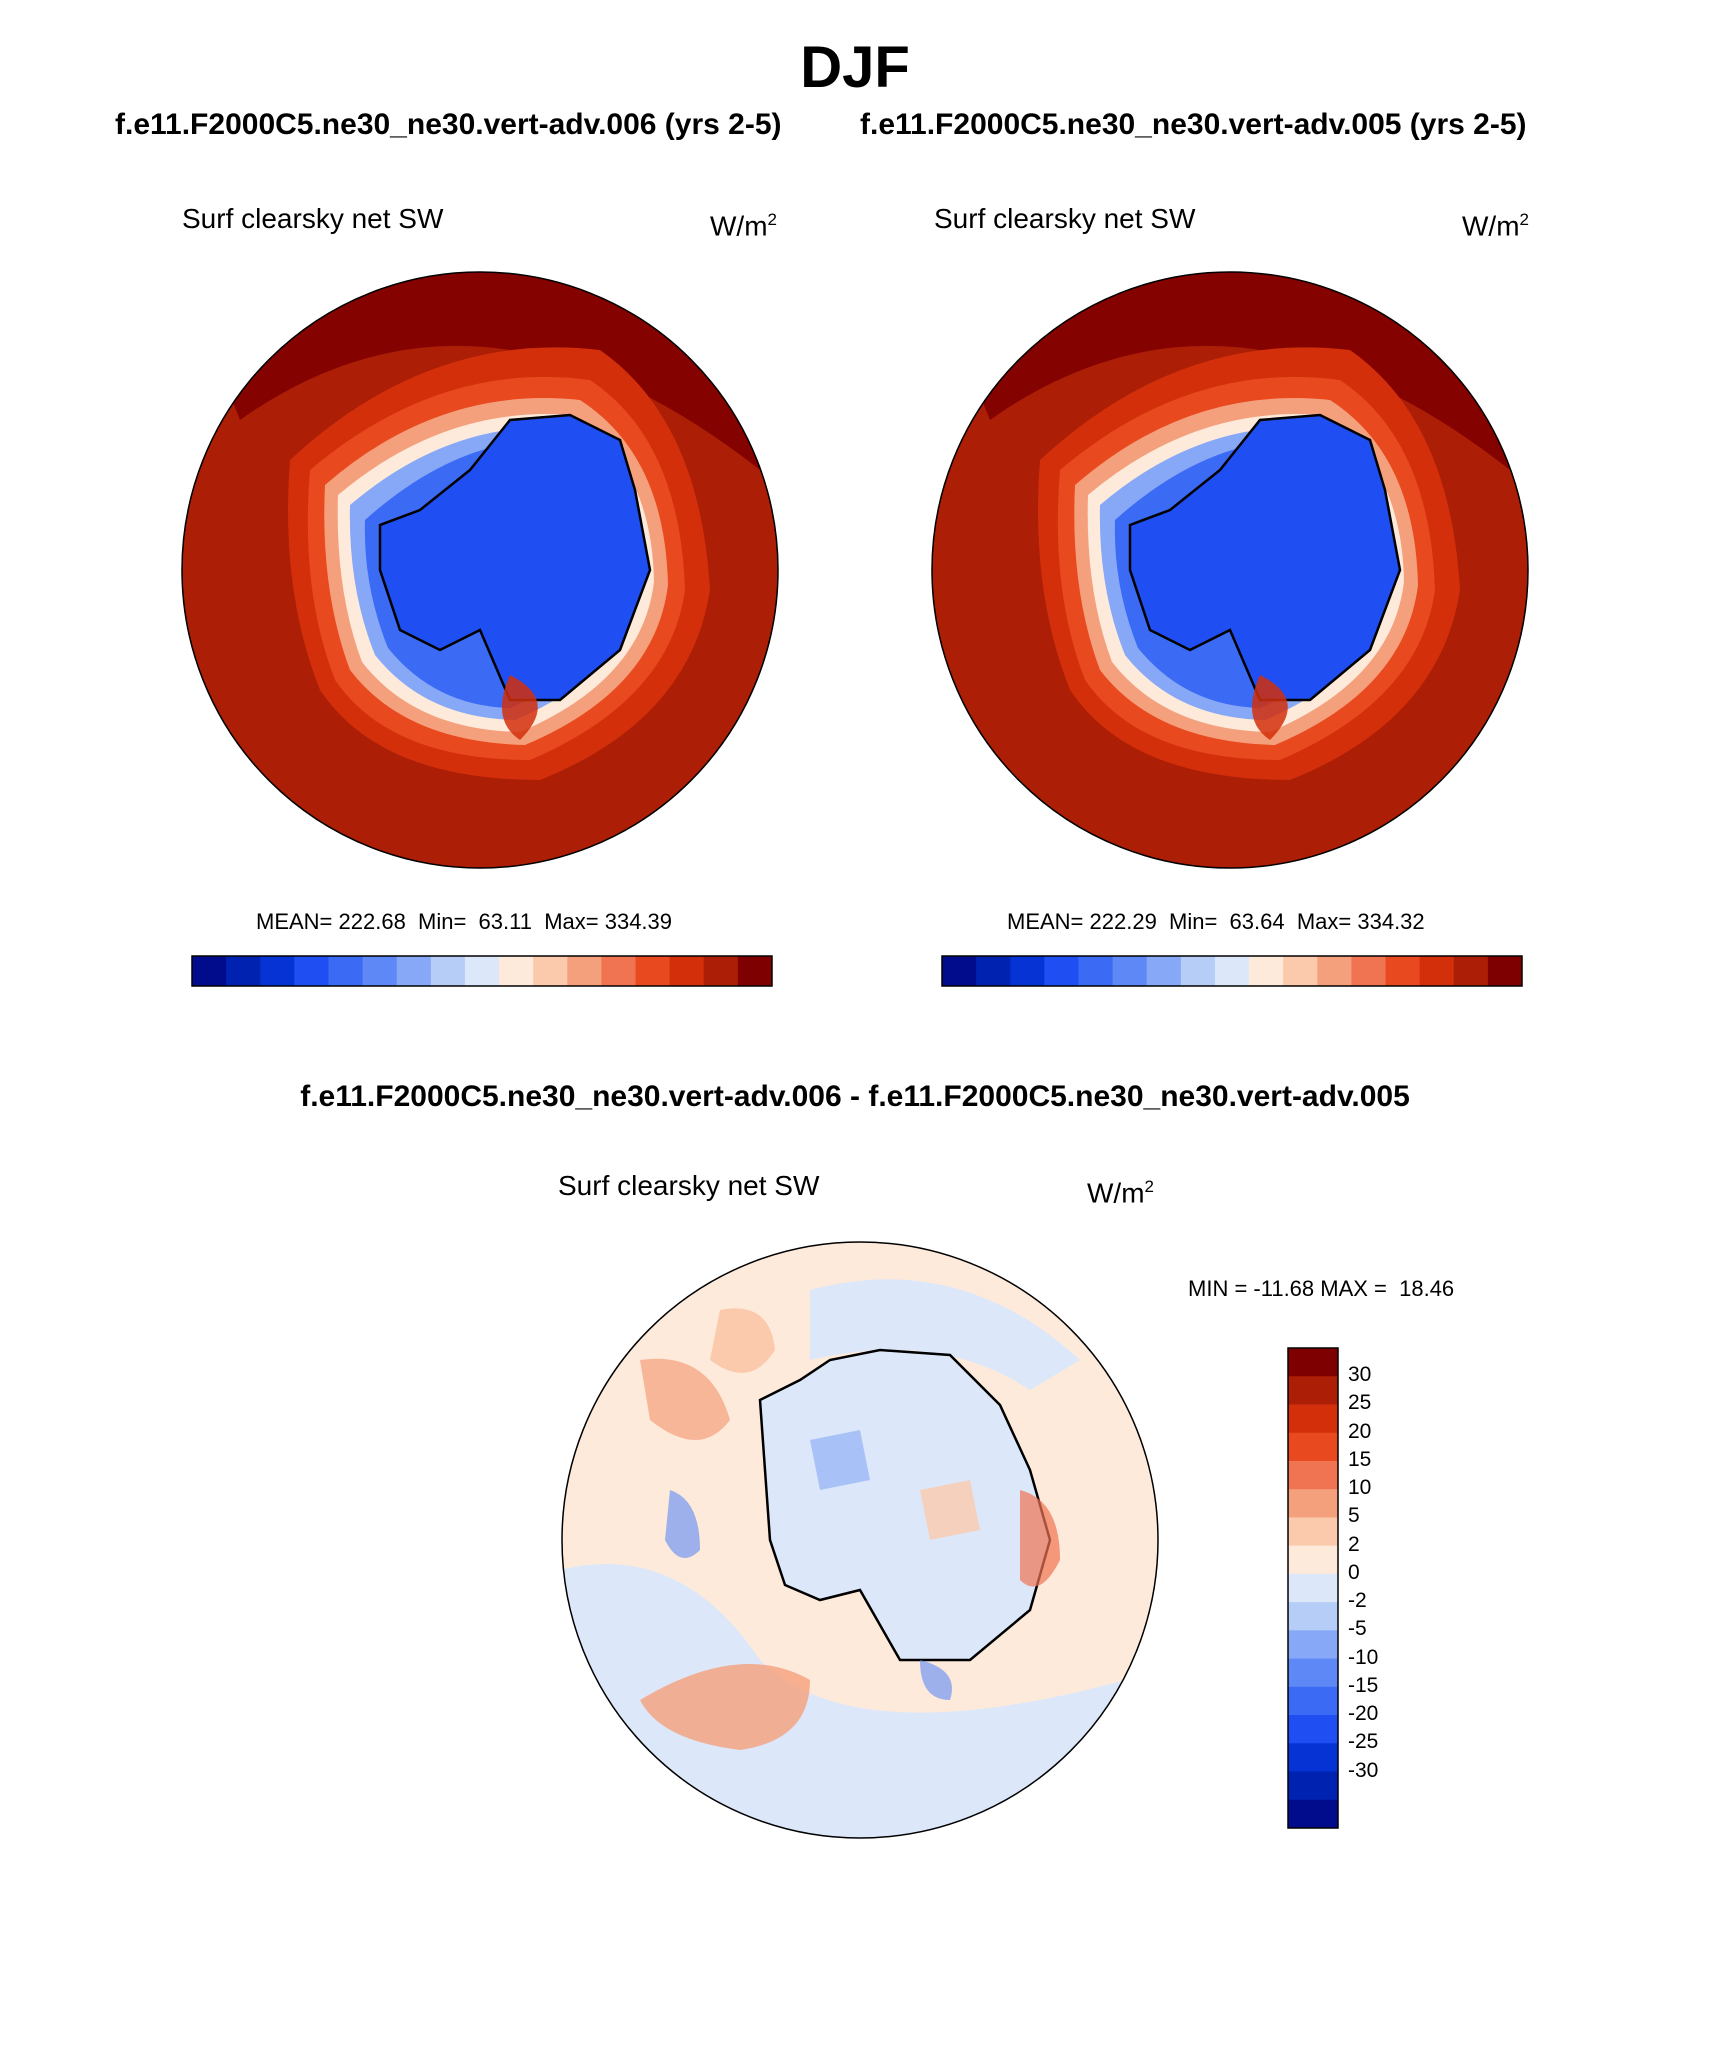 The width and height of the screenshot is (1710, 2061). Describe the element at coordinates (1216, 921) in the screenshot. I see `right-stats: MEAN= 222.29 Min= 63.64 Max= 334.32` at that location.